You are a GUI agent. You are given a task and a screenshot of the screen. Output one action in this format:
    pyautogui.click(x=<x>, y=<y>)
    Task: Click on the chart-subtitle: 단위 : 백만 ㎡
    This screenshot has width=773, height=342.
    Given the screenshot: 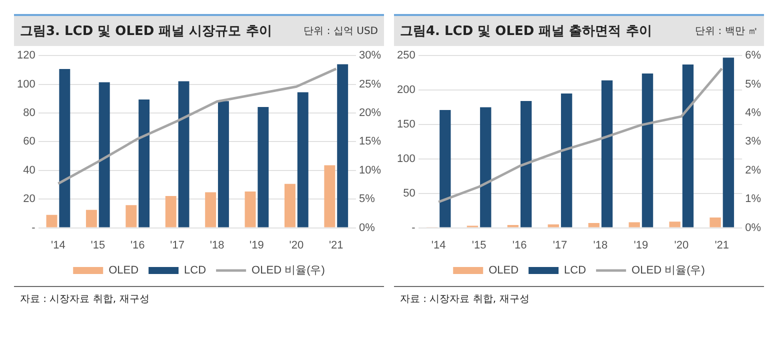 What is the action you would take?
    pyautogui.click(x=726, y=31)
    